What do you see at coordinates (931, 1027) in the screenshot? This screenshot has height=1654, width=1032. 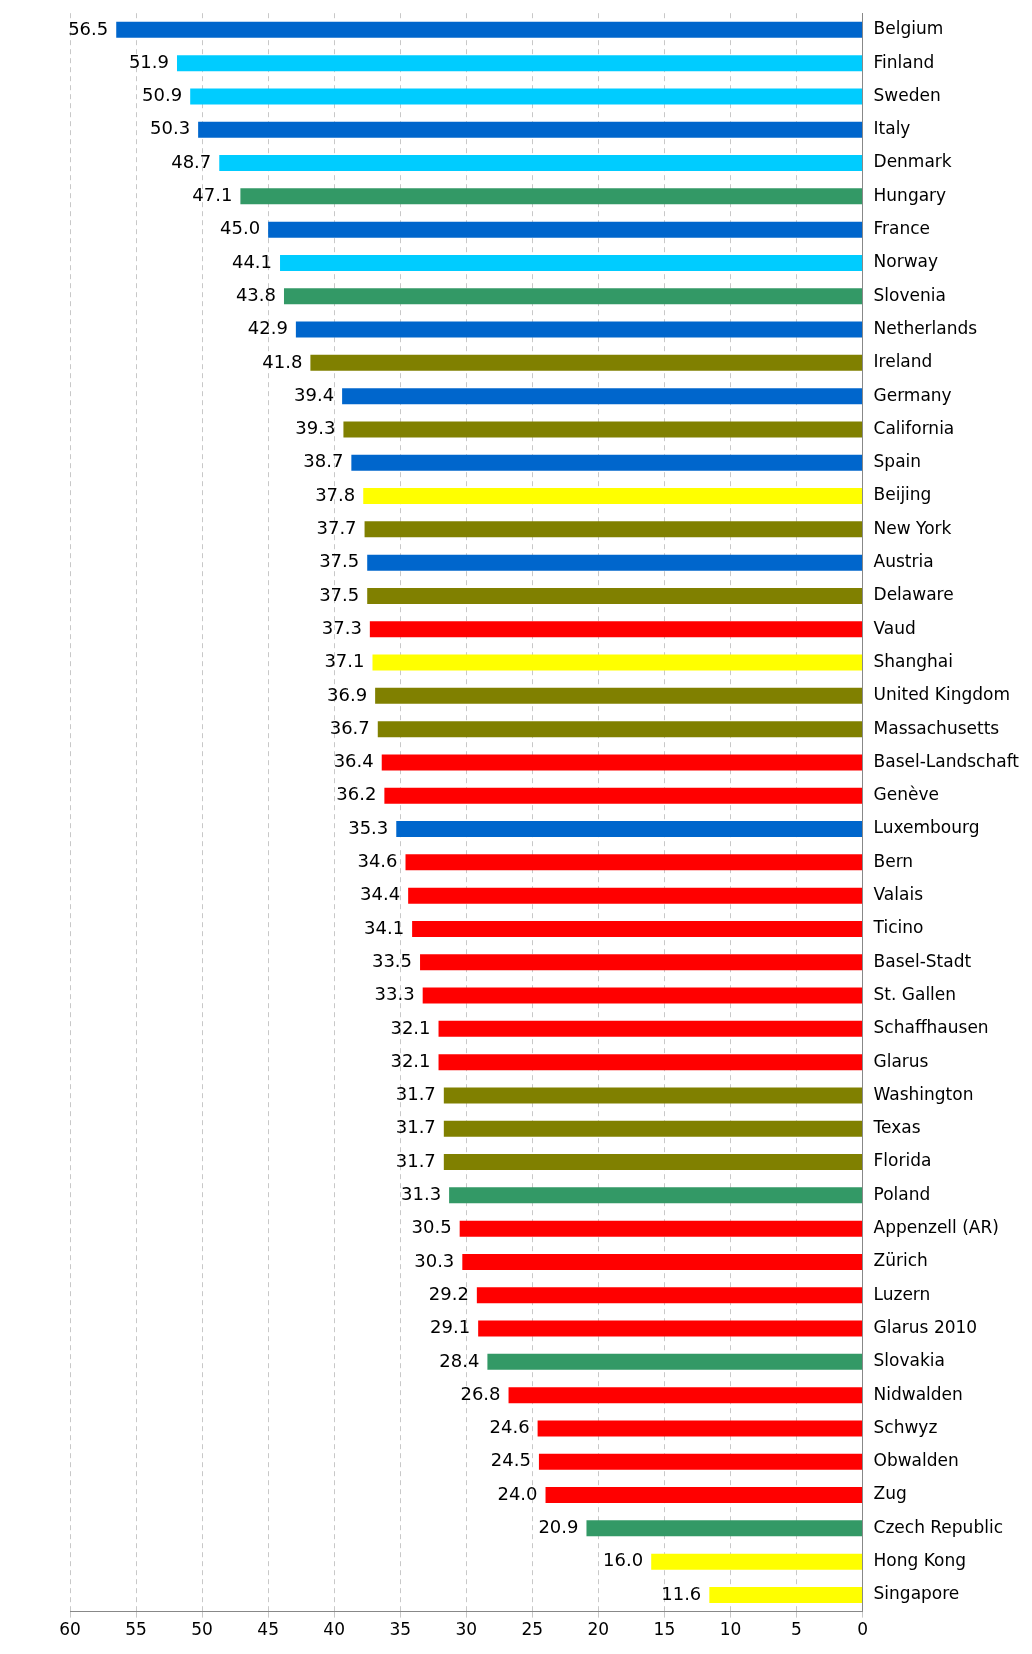 I see `y-tick-label: Schaffhausen` at bounding box center [931, 1027].